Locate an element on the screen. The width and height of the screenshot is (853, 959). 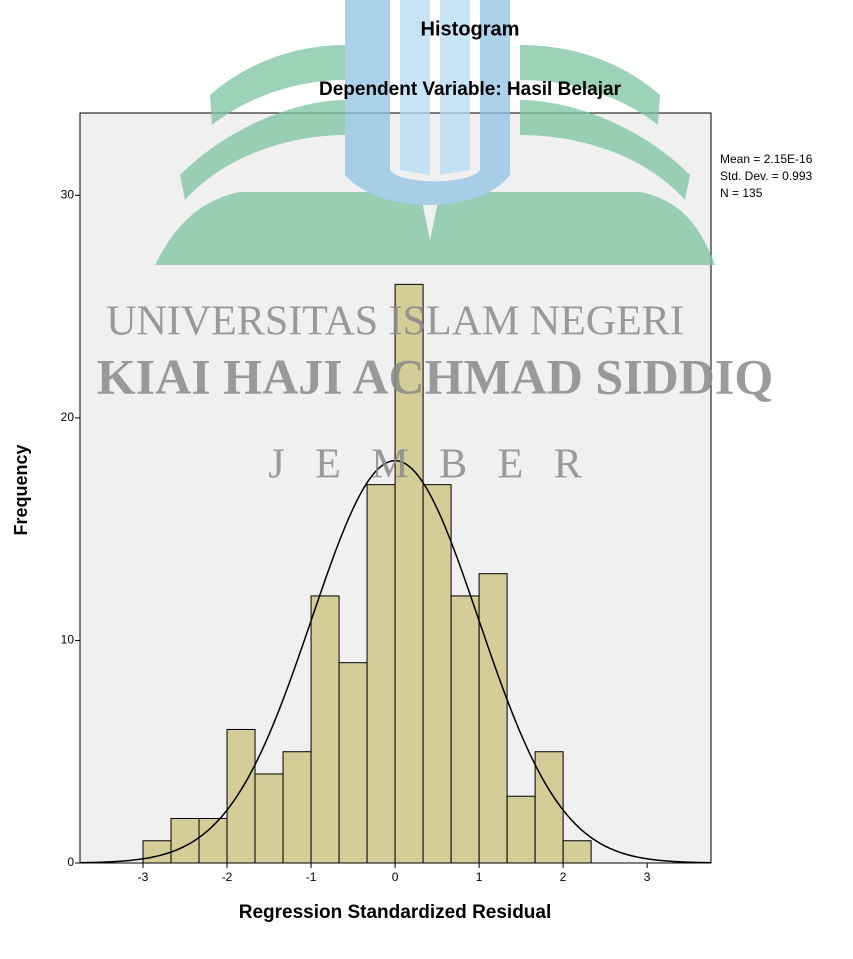
x-axis-label: Regression Standardized Residual is located at coordinates (395, 912).